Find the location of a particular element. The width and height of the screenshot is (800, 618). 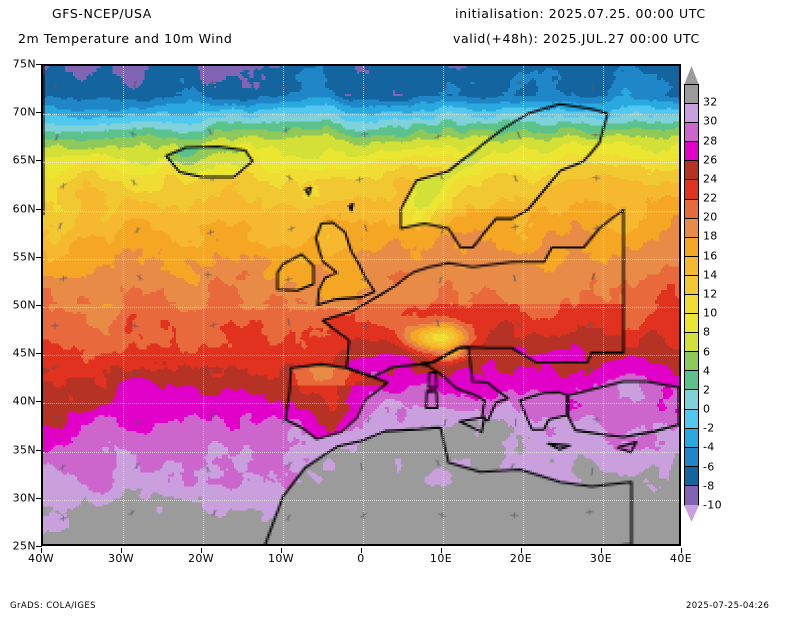

y-axis-label: 50N is located at coordinates (24, 305).